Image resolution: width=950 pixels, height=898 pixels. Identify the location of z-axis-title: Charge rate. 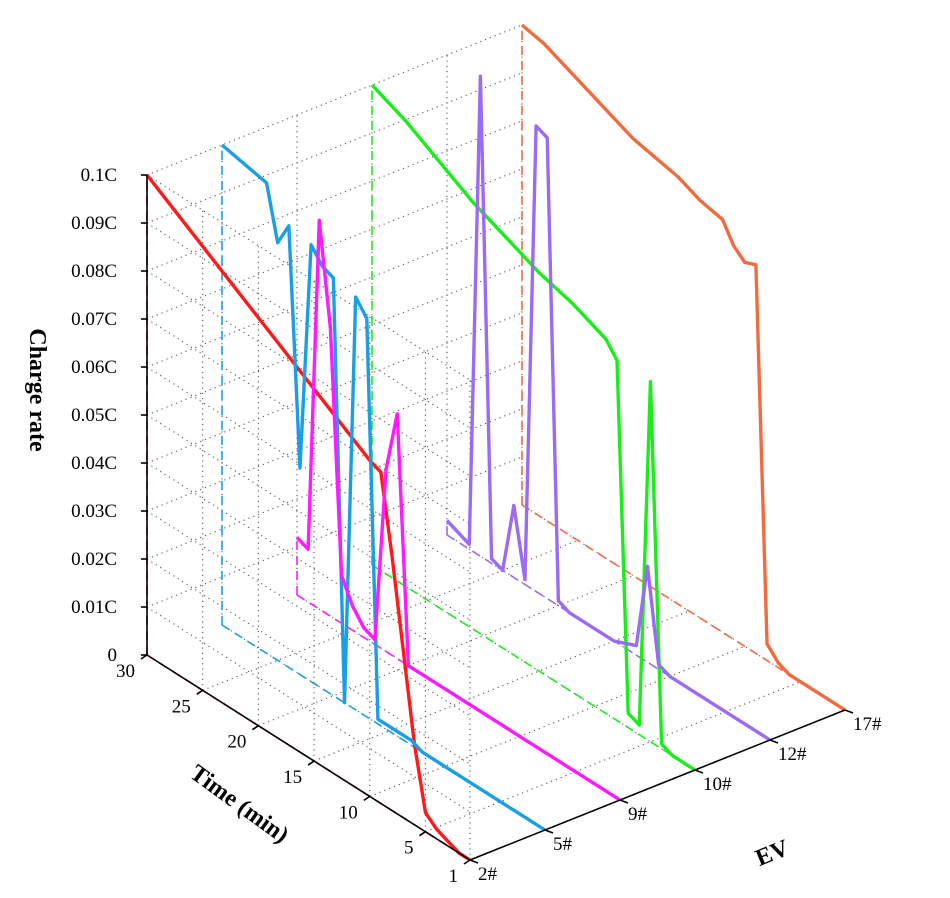
(37, 390).